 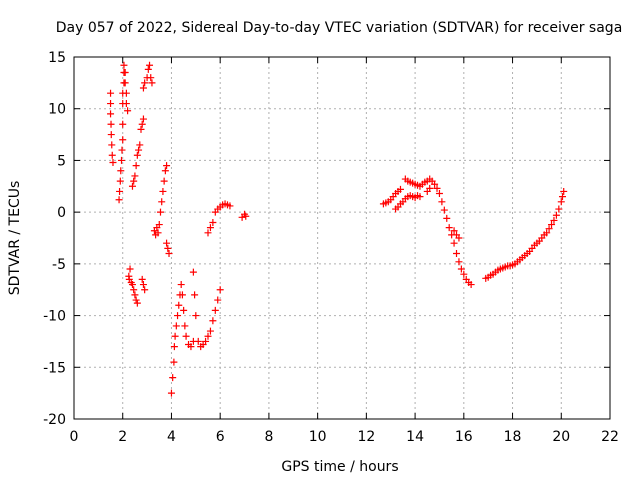 What do you see at coordinates (122, 437) in the screenshot?
I see `x-tick-label: 2` at bounding box center [122, 437].